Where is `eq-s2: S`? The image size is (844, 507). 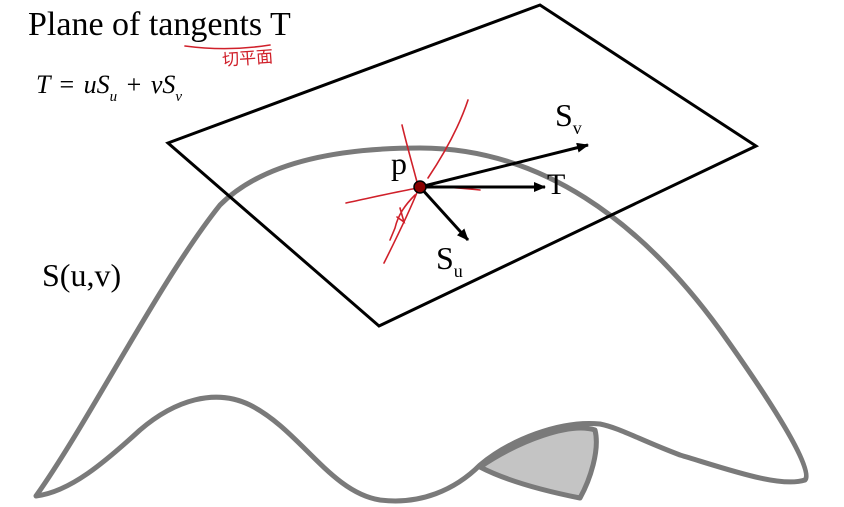
eq-s2: S is located at coordinates (169, 84).